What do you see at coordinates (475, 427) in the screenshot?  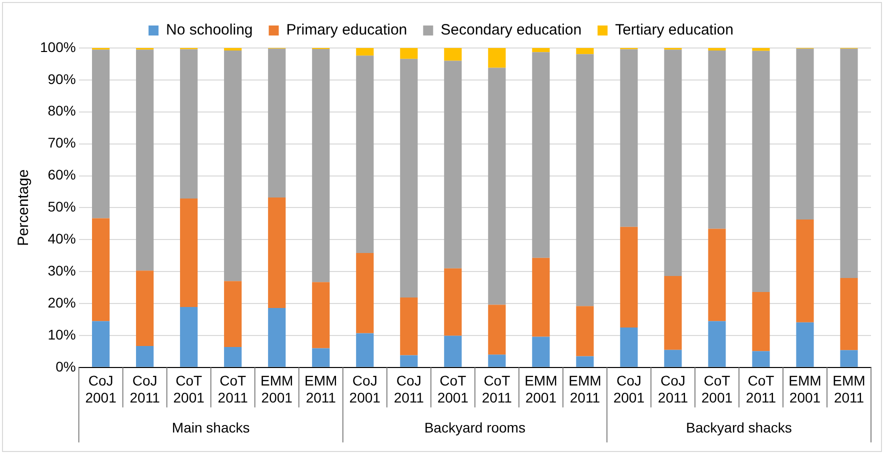 I see `text: Backyard rooms` at bounding box center [475, 427].